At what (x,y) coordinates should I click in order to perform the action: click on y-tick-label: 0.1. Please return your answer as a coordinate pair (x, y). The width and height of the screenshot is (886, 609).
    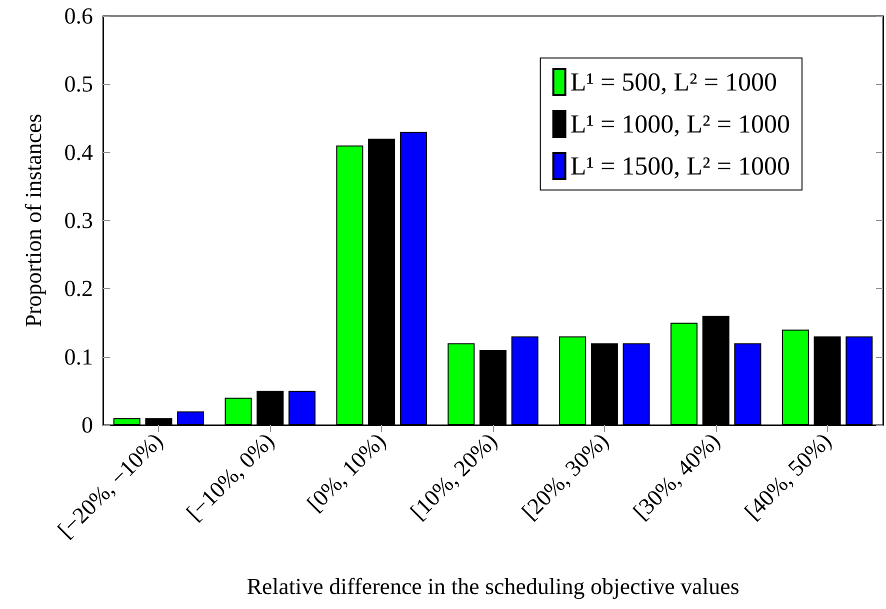
    Looking at the image, I should click on (78, 357).